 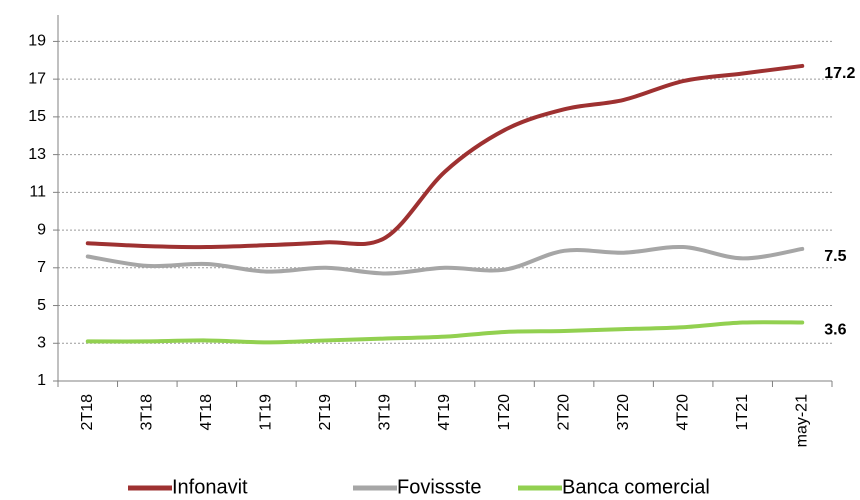 What do you see at coordinates (41, 342) in the screenshot?
I see `y-tick-label: 3` at bounding box center [41, 342].